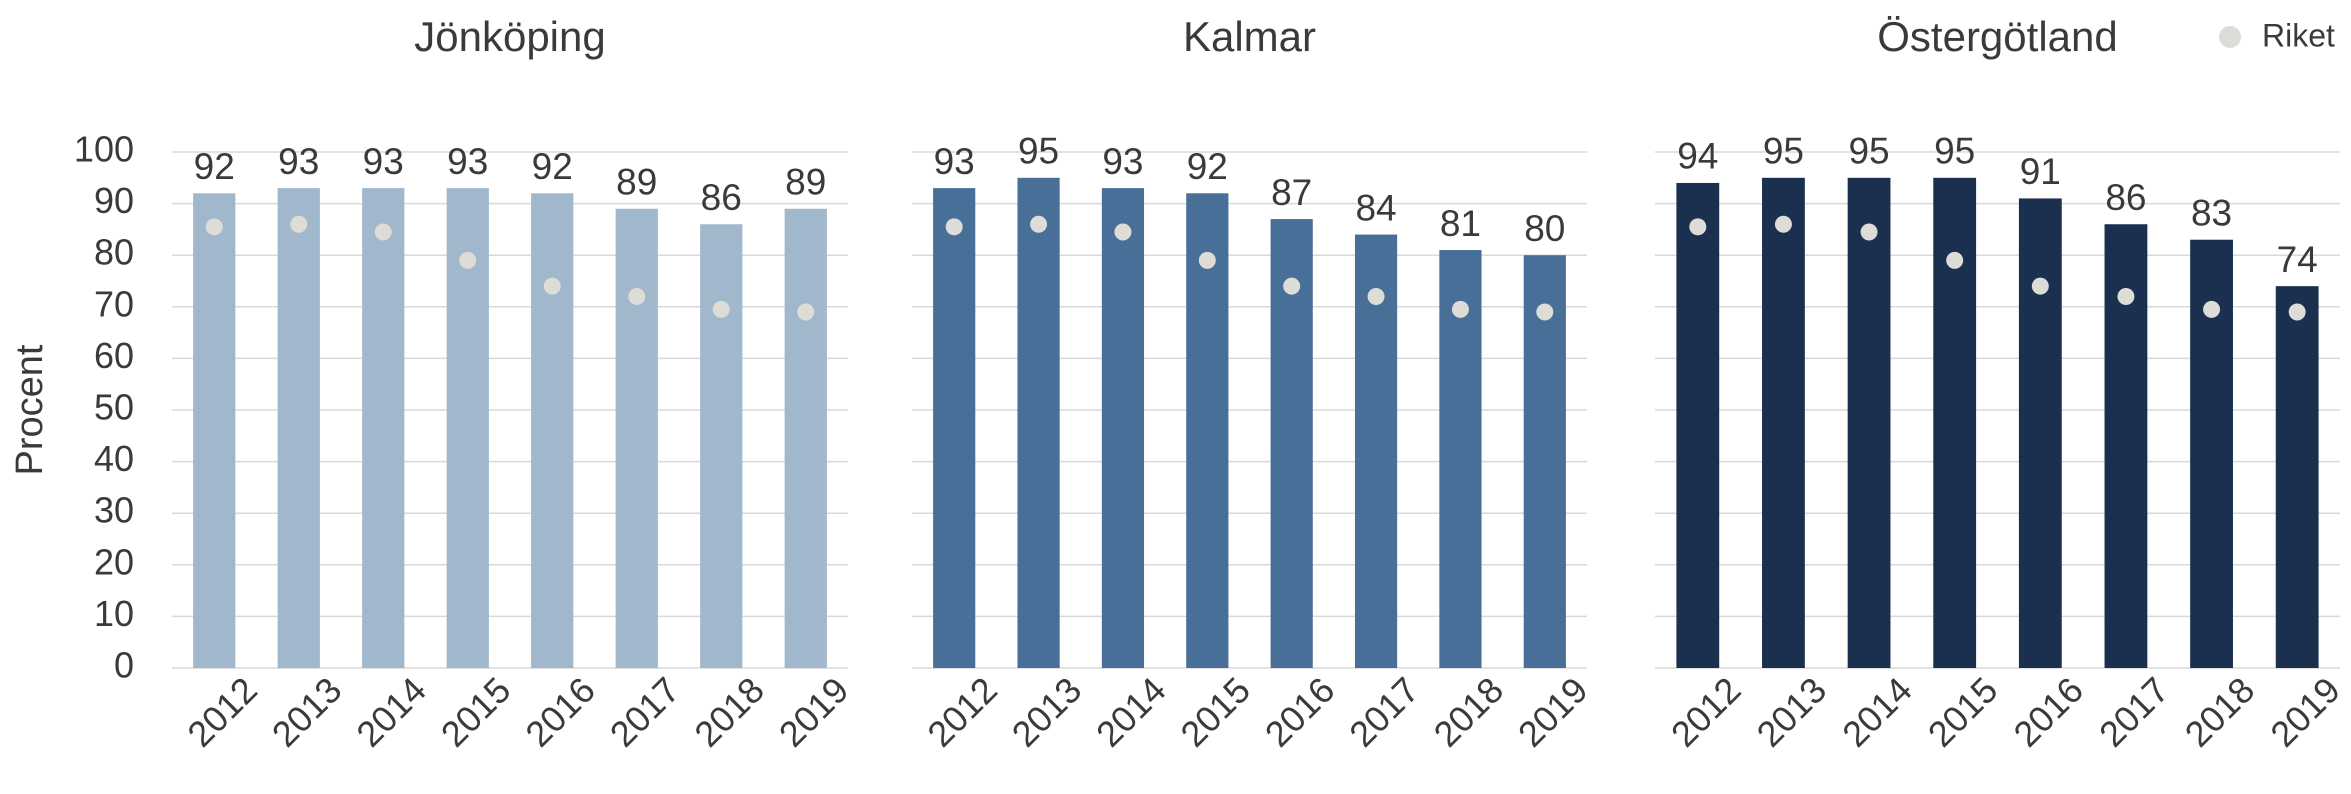  I want to click on legend-label: Riket, so click(2298, 35).